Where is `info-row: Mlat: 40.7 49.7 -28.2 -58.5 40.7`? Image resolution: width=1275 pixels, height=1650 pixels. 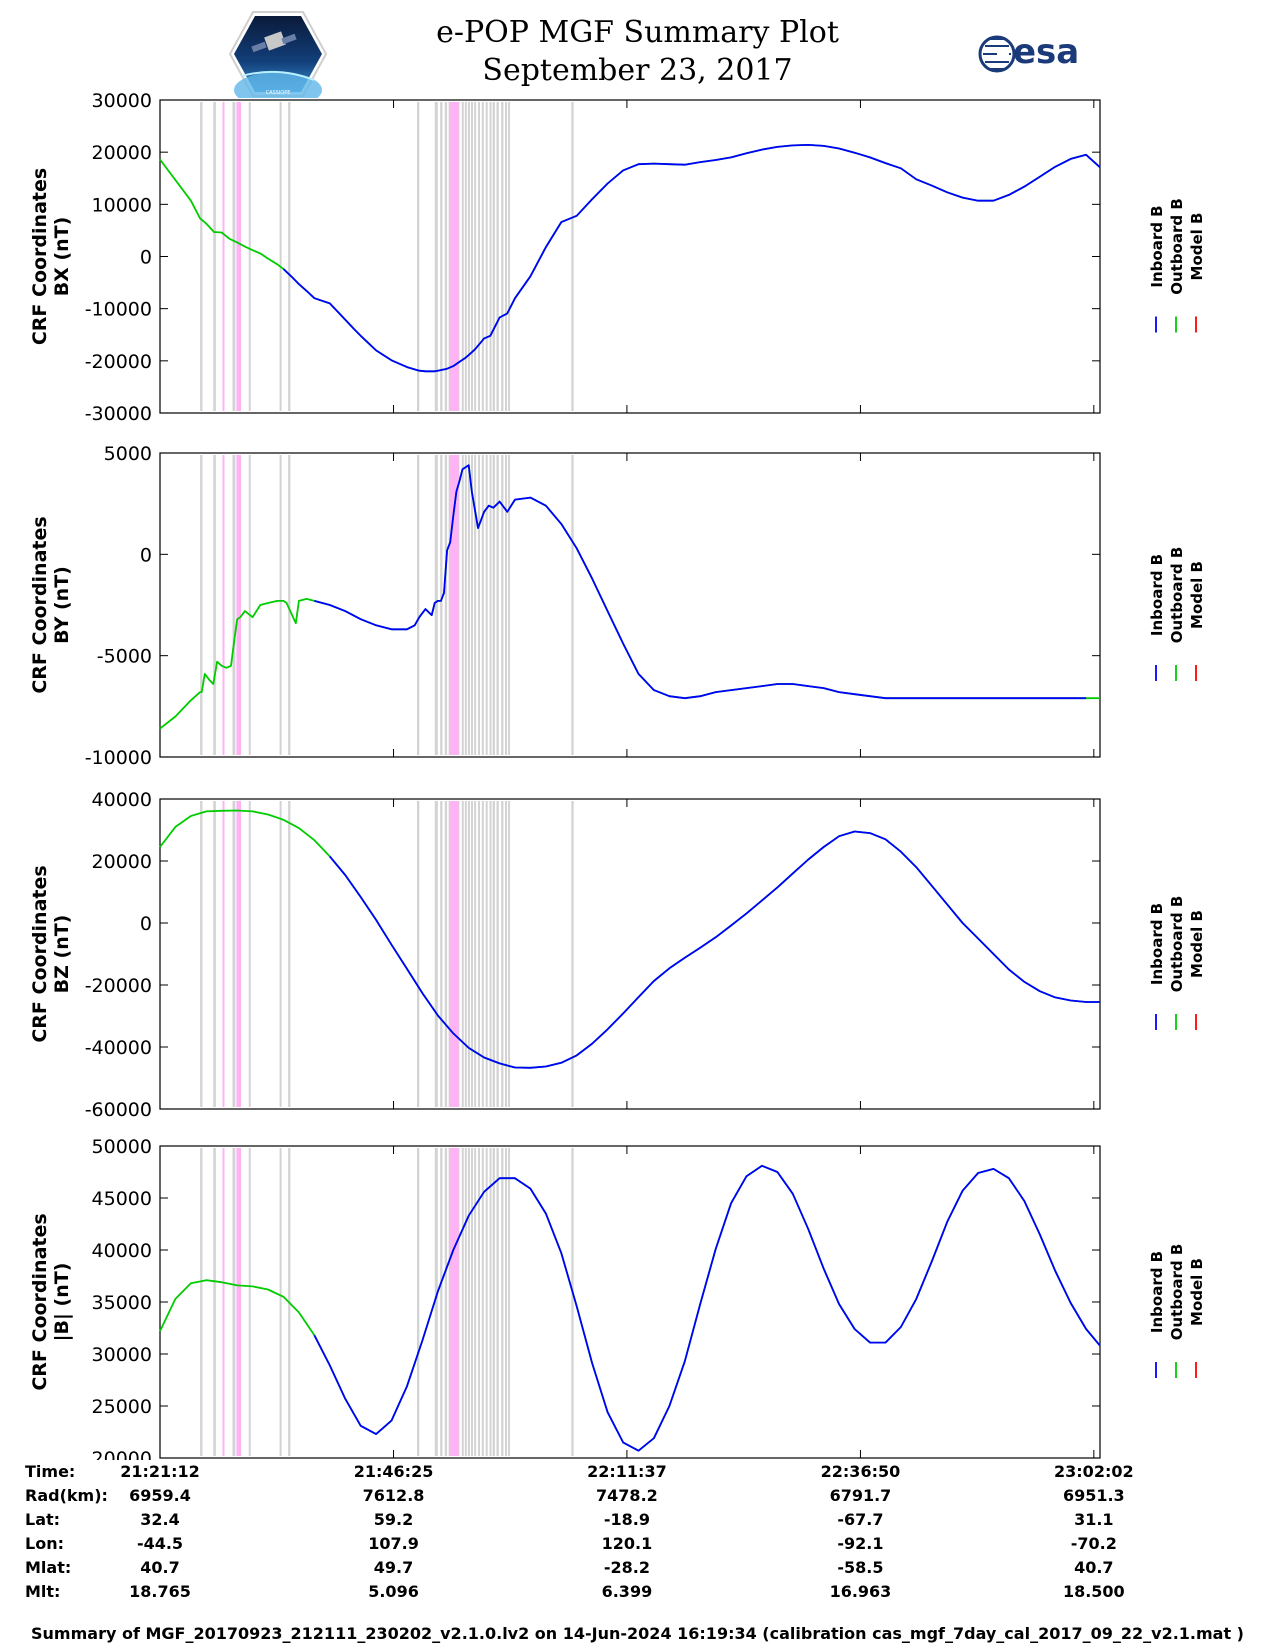 info-row: Mlat: 40.7 49.7 -28.2 -58.5 40.7 is located at coordinates (637, 1570).